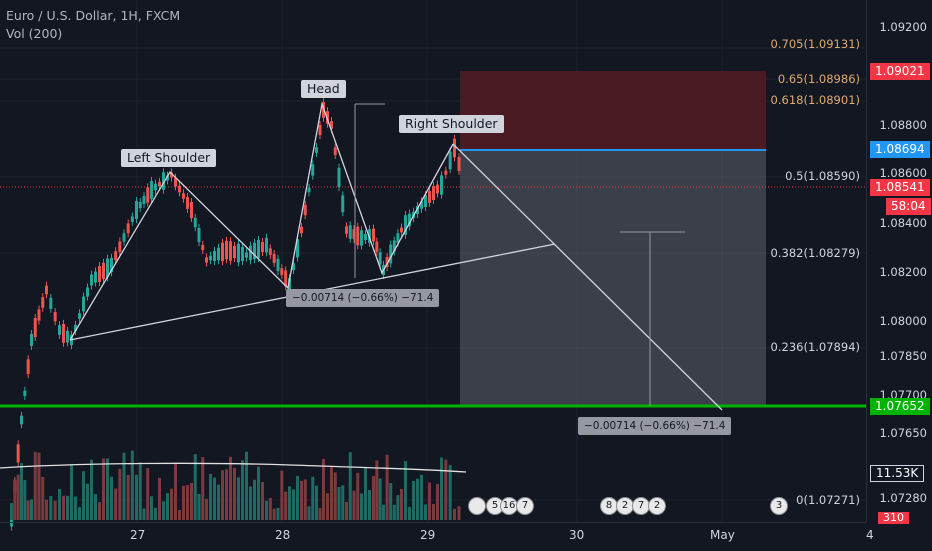 The width and height of the screenshot is (932, 551). I want to click on price-tag-stop: 1.09021, so click(900, 71).